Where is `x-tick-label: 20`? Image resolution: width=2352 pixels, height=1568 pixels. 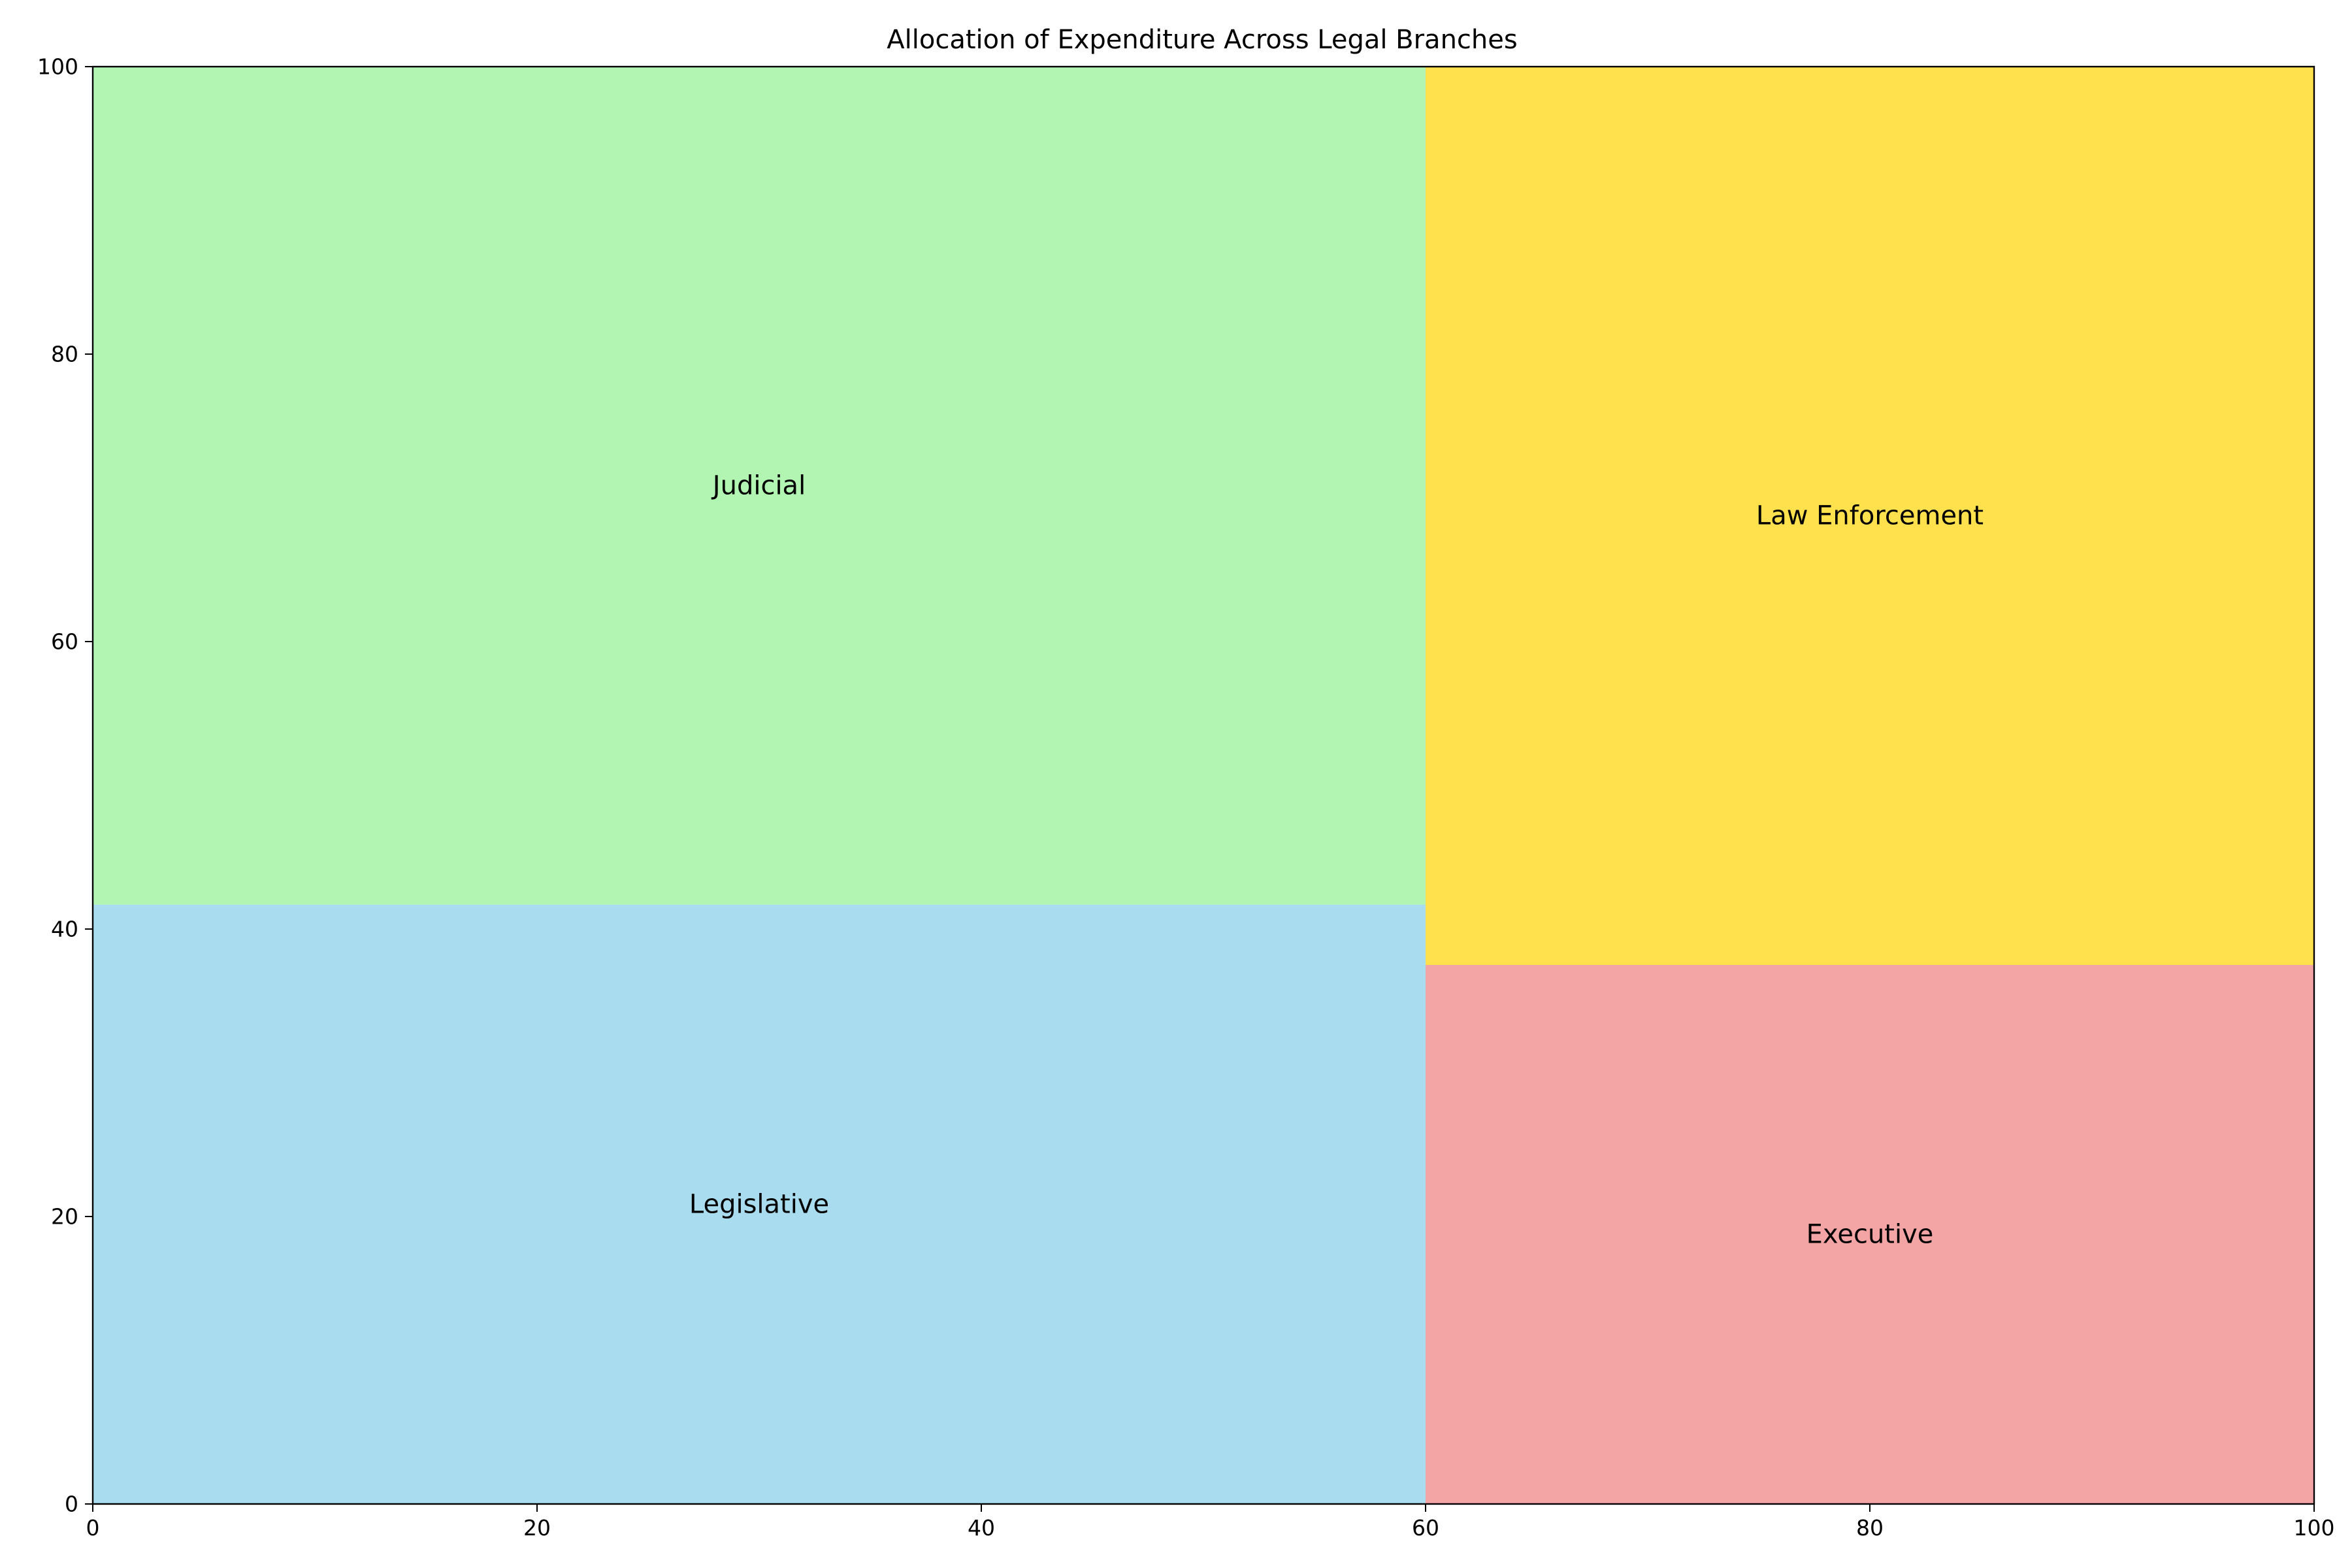 x-tick-label: 20 is located at coordinates (537, 1528).